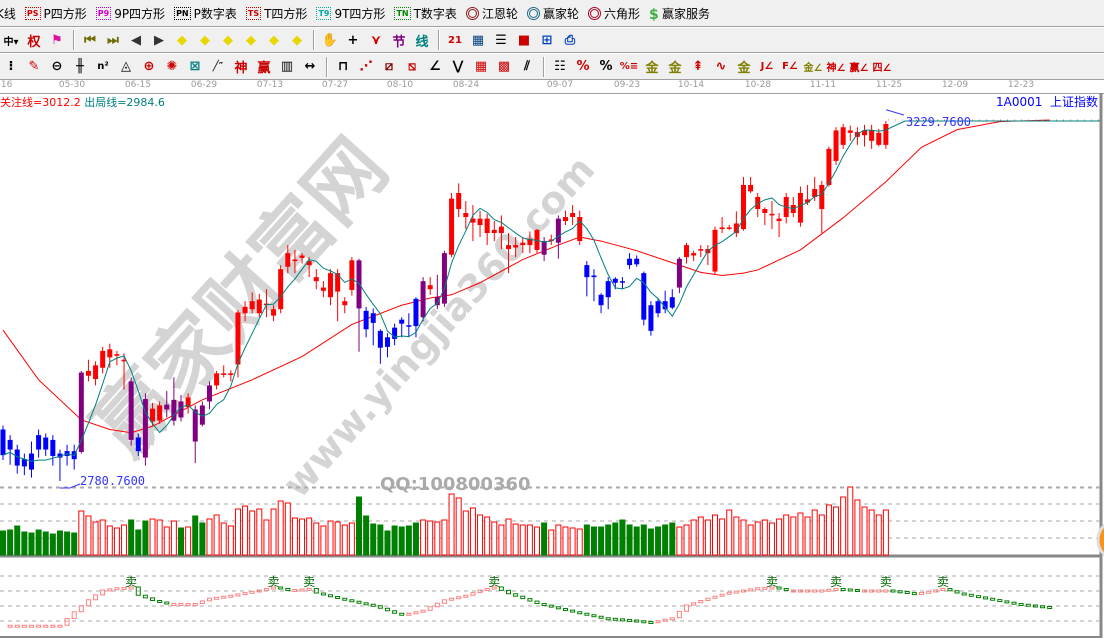 The height and width of the screenshot is (638, 1104). What do you see at coordinates (350, 13) in the screenshot?
I see `menu-item-5: T9 9T四方形` at bounding box center [350, 13].